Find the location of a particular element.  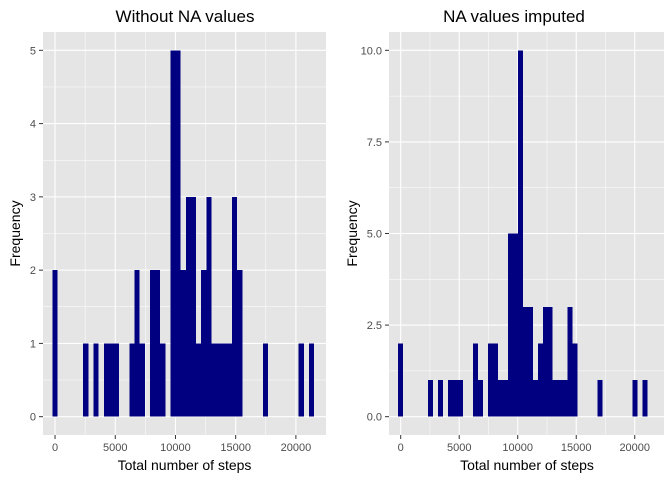

y-tick-label: 10.0 is located at coordinates (371, 51).